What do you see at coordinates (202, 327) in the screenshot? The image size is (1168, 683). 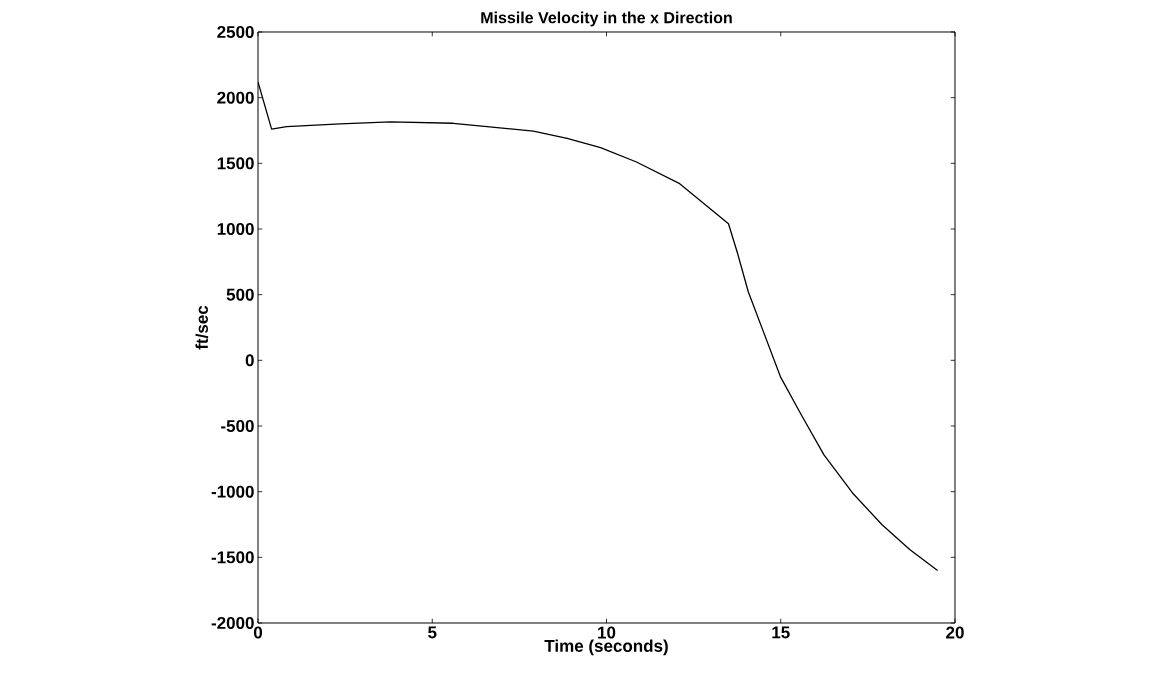 I see `y-axis-title: ft/sec` at bounding box center [202, 327].